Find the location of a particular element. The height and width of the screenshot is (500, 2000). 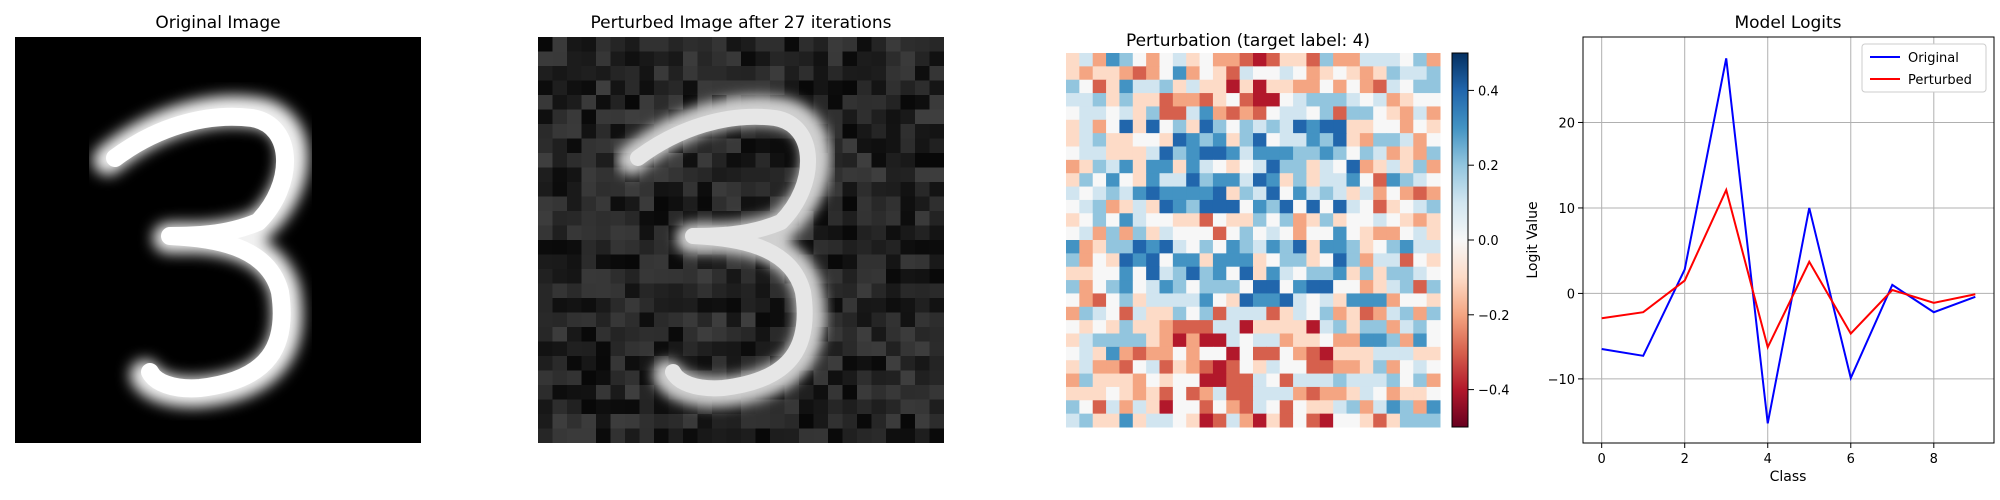

x-tick-label: 4 is located at coordinates (1768, 459).